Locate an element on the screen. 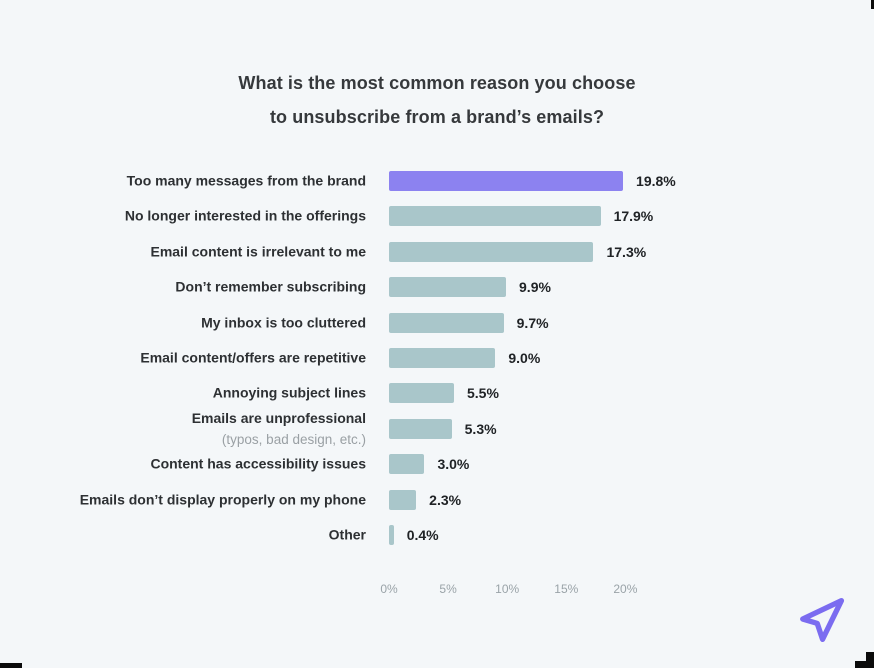 The height and width of the screenshot is (668, 874). bar-row: Content has accessibility issues 3.0% is located at coordinates (437, 464).